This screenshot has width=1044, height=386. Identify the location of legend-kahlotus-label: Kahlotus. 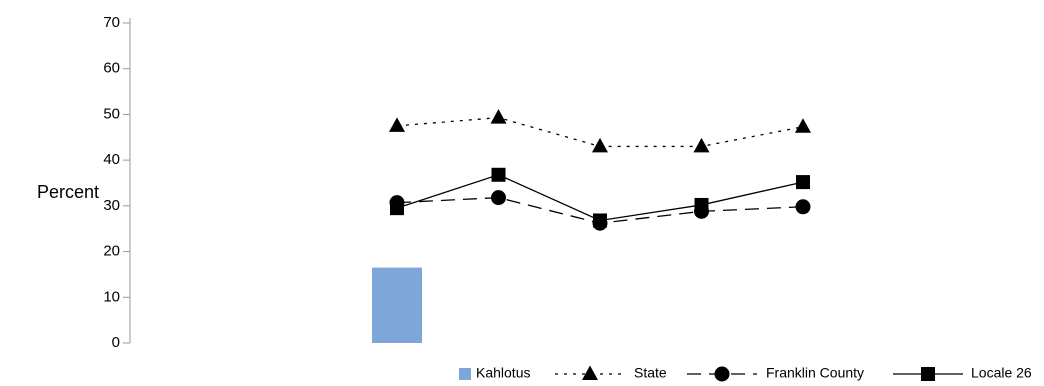
(503, 373).